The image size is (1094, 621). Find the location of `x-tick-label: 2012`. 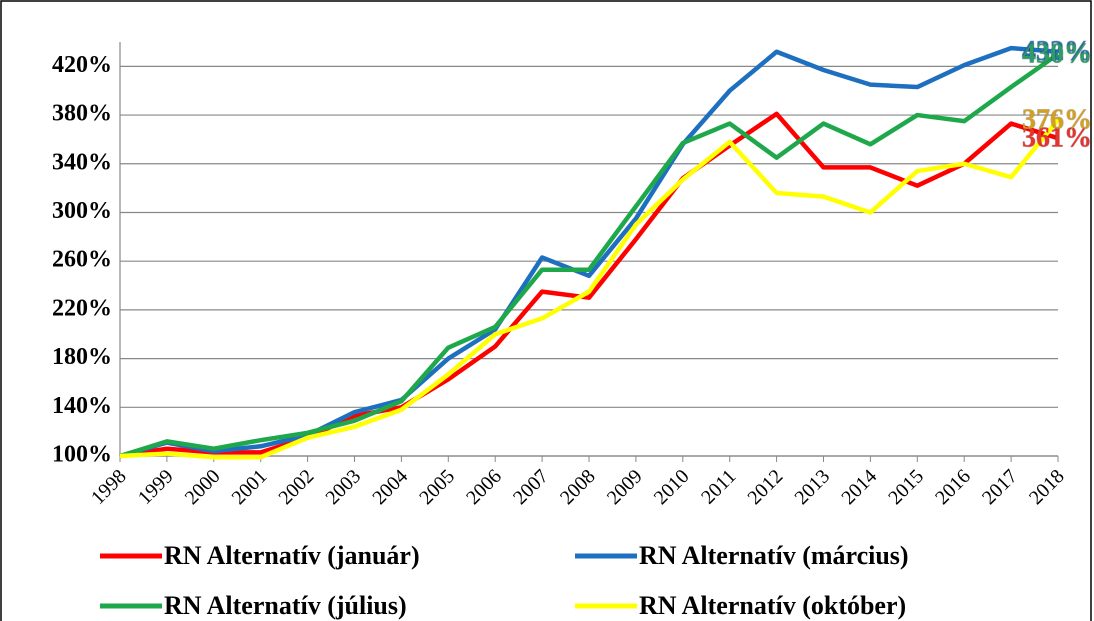

x-tick-label: 2012 is located at coordinates (766, 487).